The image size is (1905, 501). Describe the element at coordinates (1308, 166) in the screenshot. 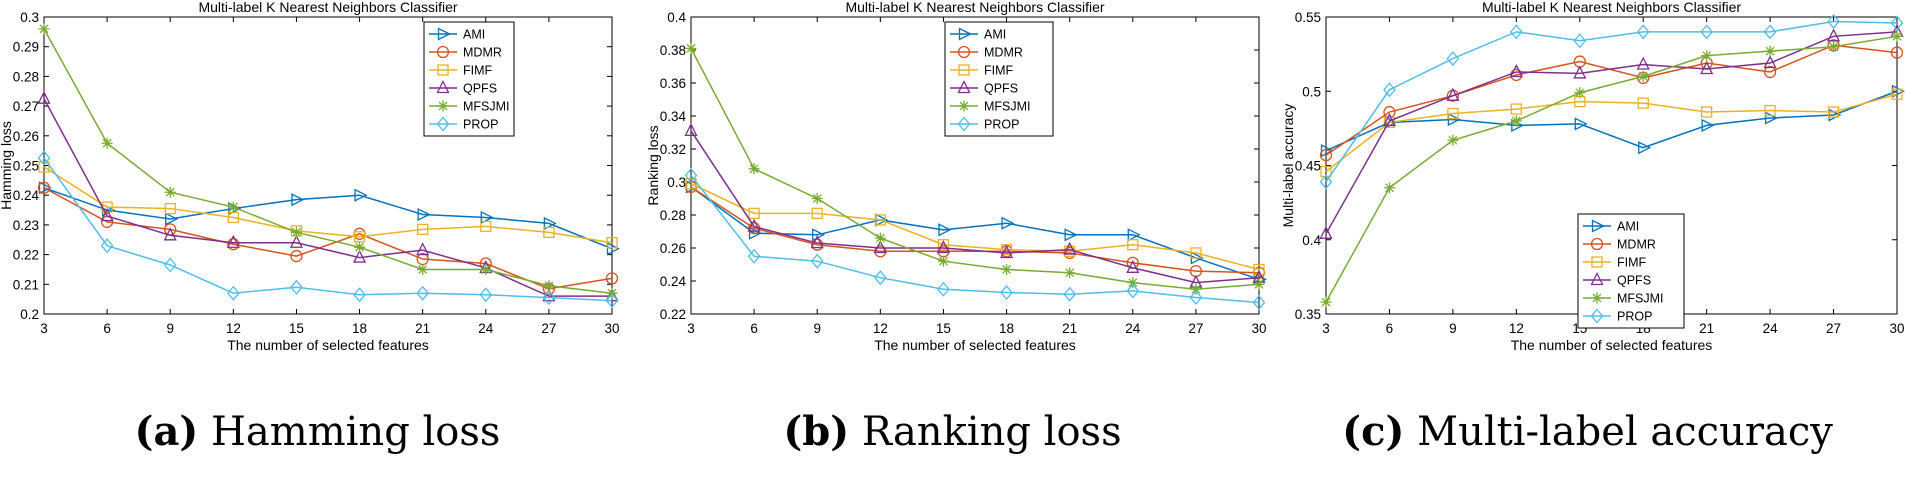

I see `y-tick-label: 0.45` at that location.